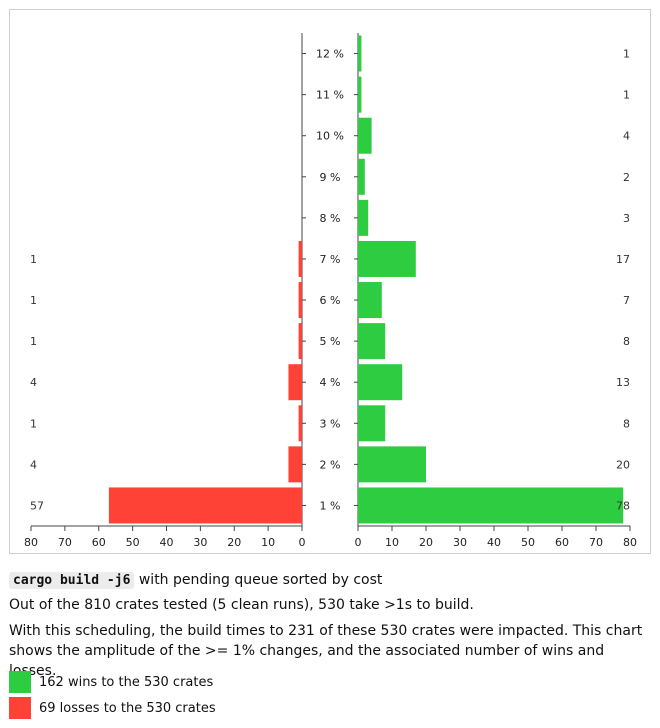 The height and width of the screenshot is (728, 660). What do you see at coordinates (330, 95) in the screenshot?
I see `category-label: 11 %` at bounding box center [330, 95].